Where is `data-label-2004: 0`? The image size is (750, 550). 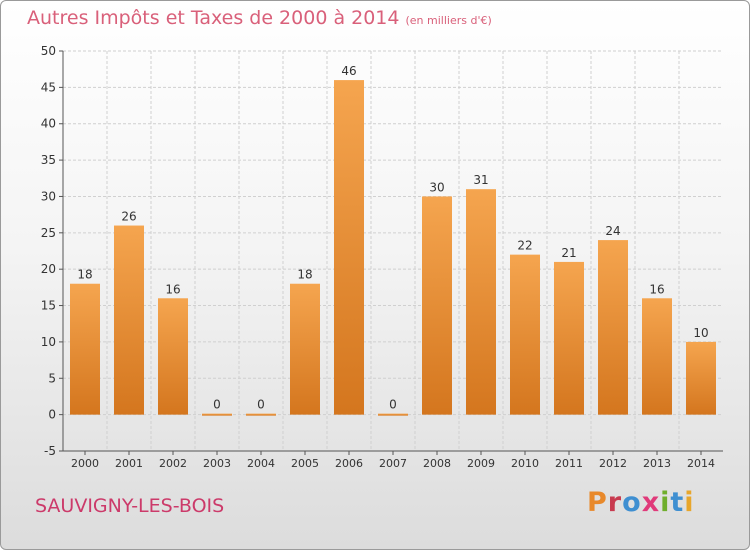 data-label-2004: 0 is located at coordinates (261, 405).